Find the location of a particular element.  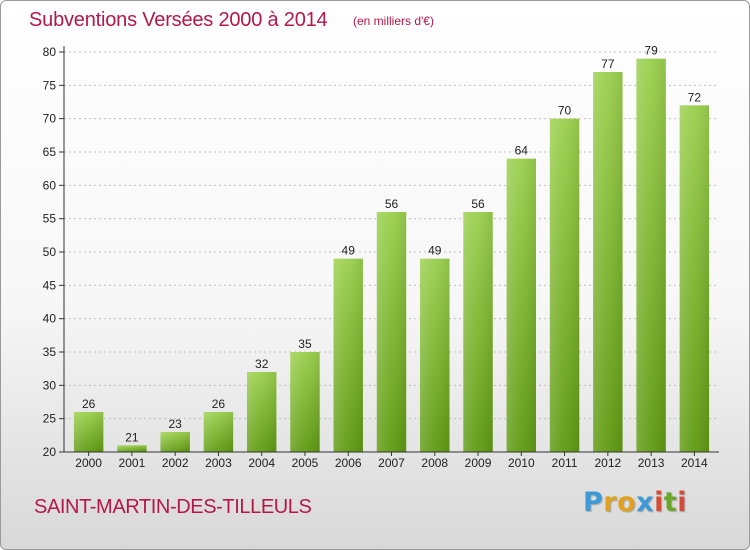

data-label: 79 is located at coordinates (651, 51).